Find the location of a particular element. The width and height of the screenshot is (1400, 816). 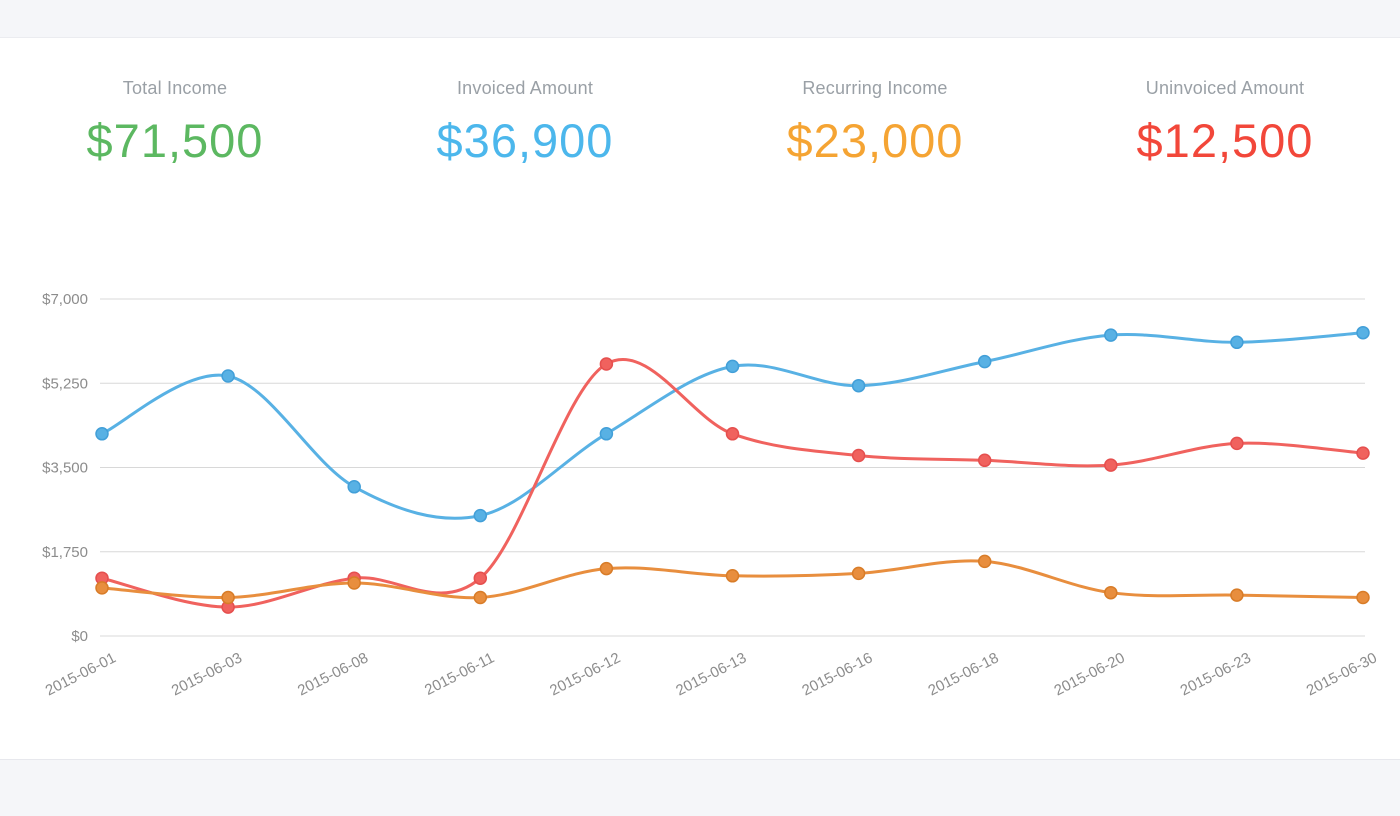

x-tick-label: 2015-06-01 is located at coordinates (81, 674).